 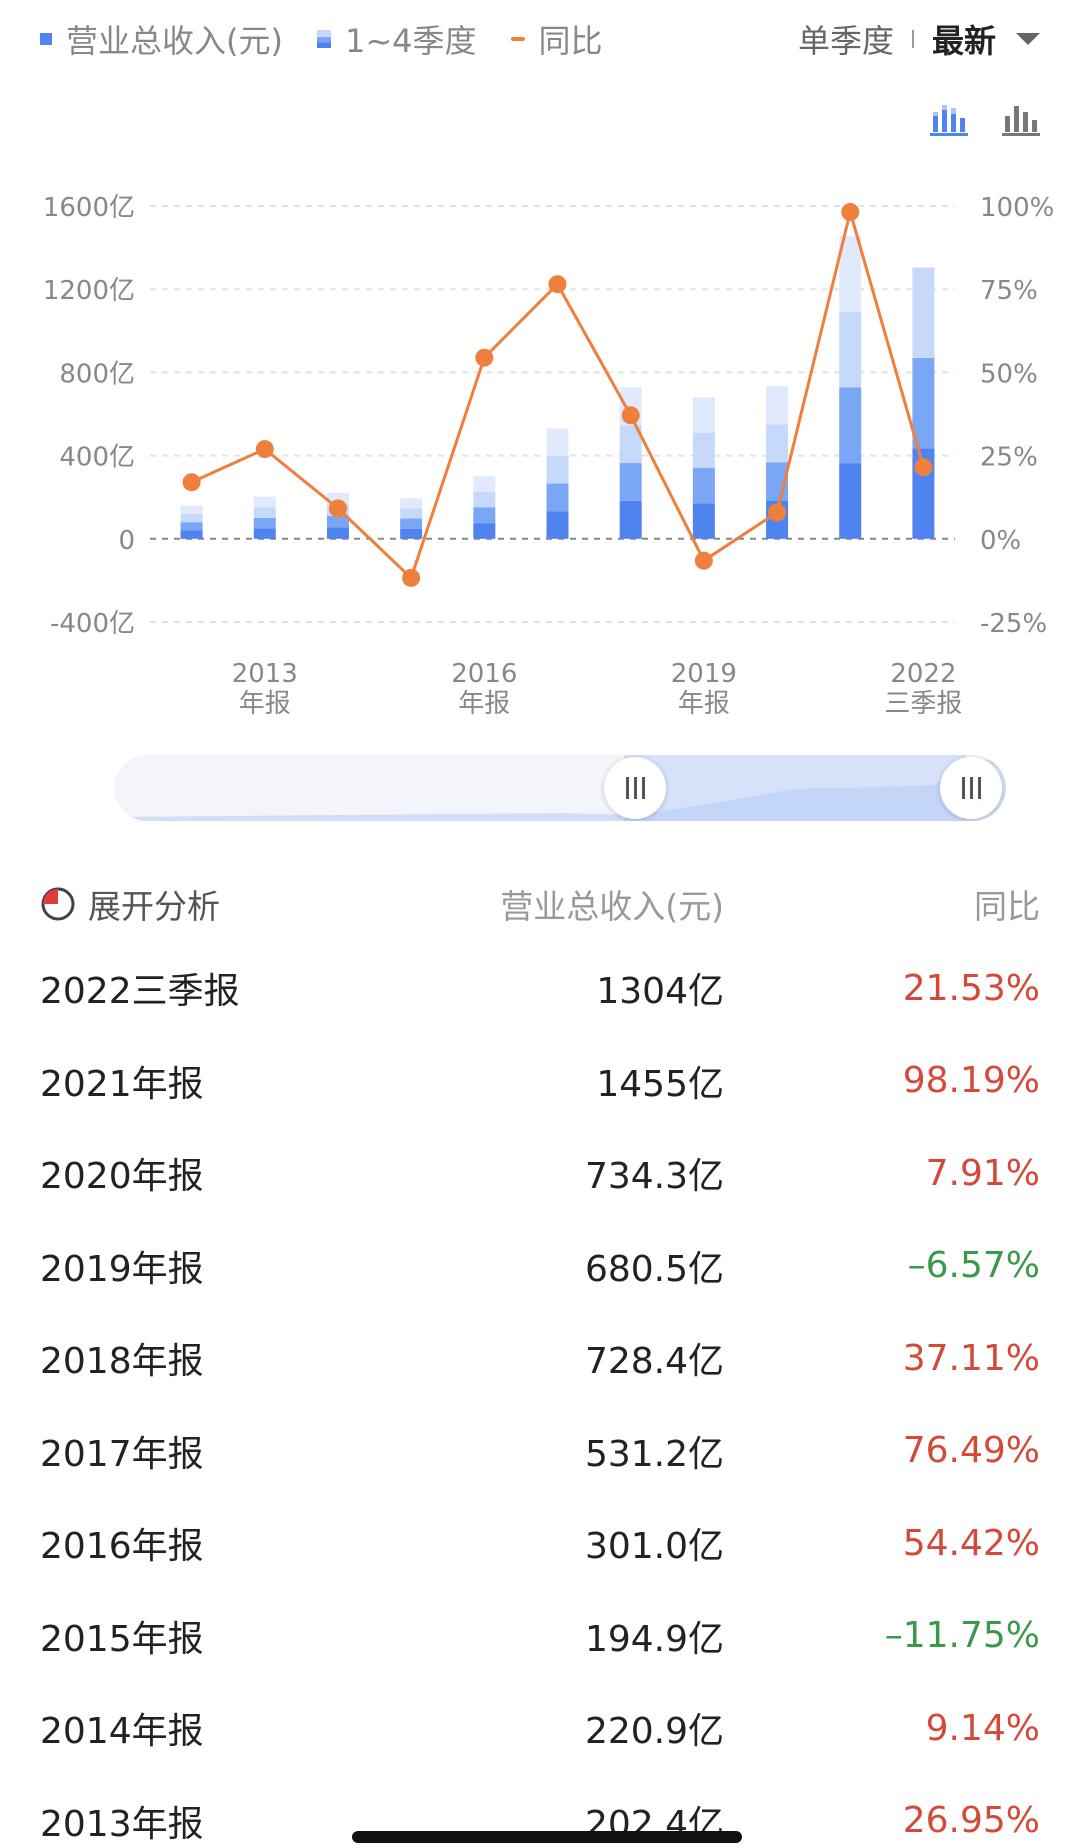 What do you see at coordinates (122, 1454) in the screenshot?
I see `row-period: 2017年报` at bounding box center [122, 1454].